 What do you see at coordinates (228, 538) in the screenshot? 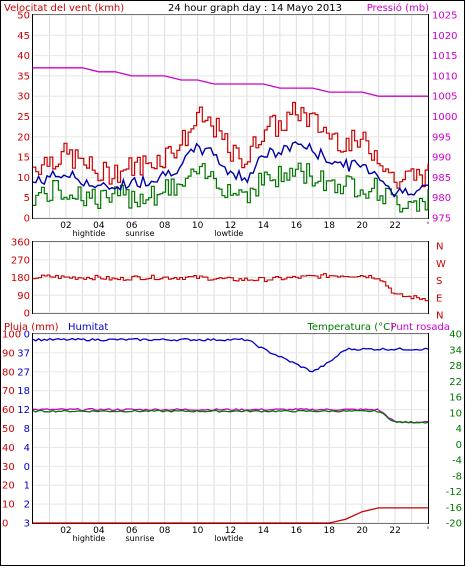
I see `event-label-b-2: lowtide` at bounding box center [228, 538].